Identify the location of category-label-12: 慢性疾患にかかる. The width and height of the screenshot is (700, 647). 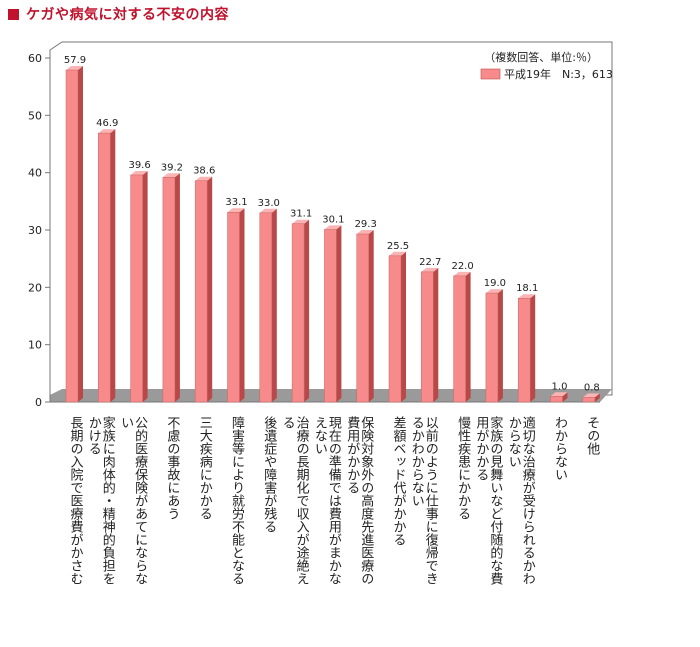
(463, 467).